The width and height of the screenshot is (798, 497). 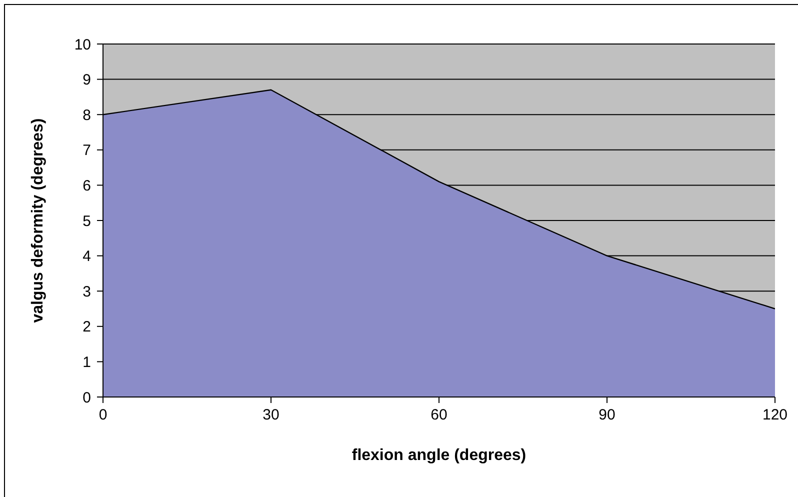 What do you see at coordinates (86, 151) in the screenshot?
I see `y-tick-label: 7` at bounding box center [86, 151].